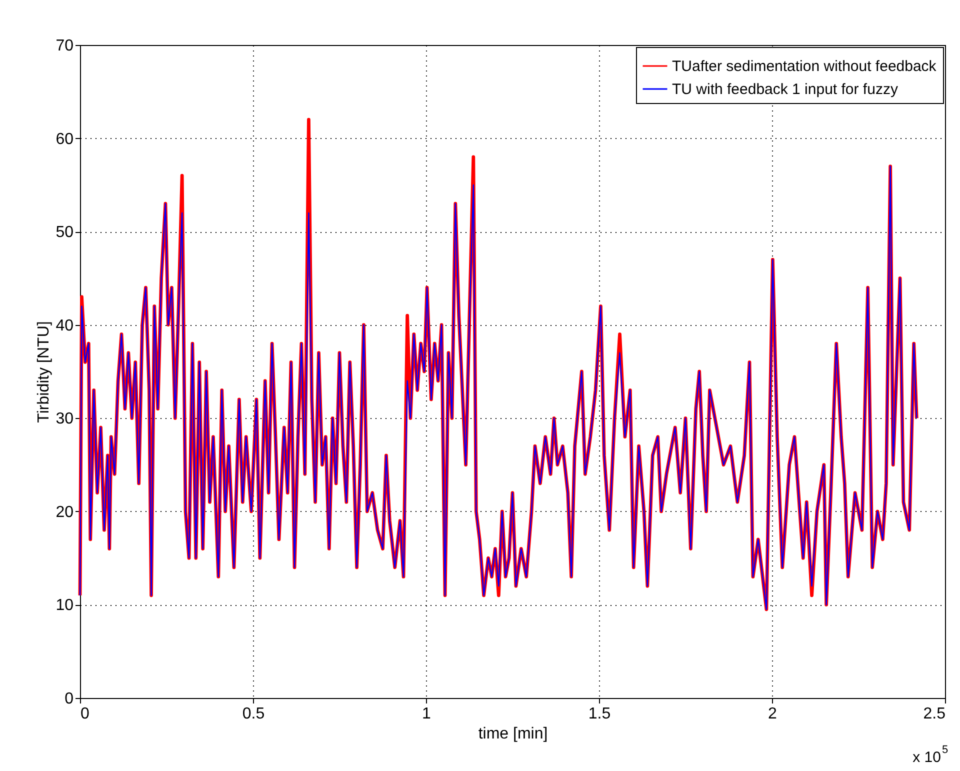 The height and width of the screenshot is (771, 960). What do you see at coordinates (65, 325) in the screenshot?
I see `y-tick-label: 40` at bounding box center [65, 325].